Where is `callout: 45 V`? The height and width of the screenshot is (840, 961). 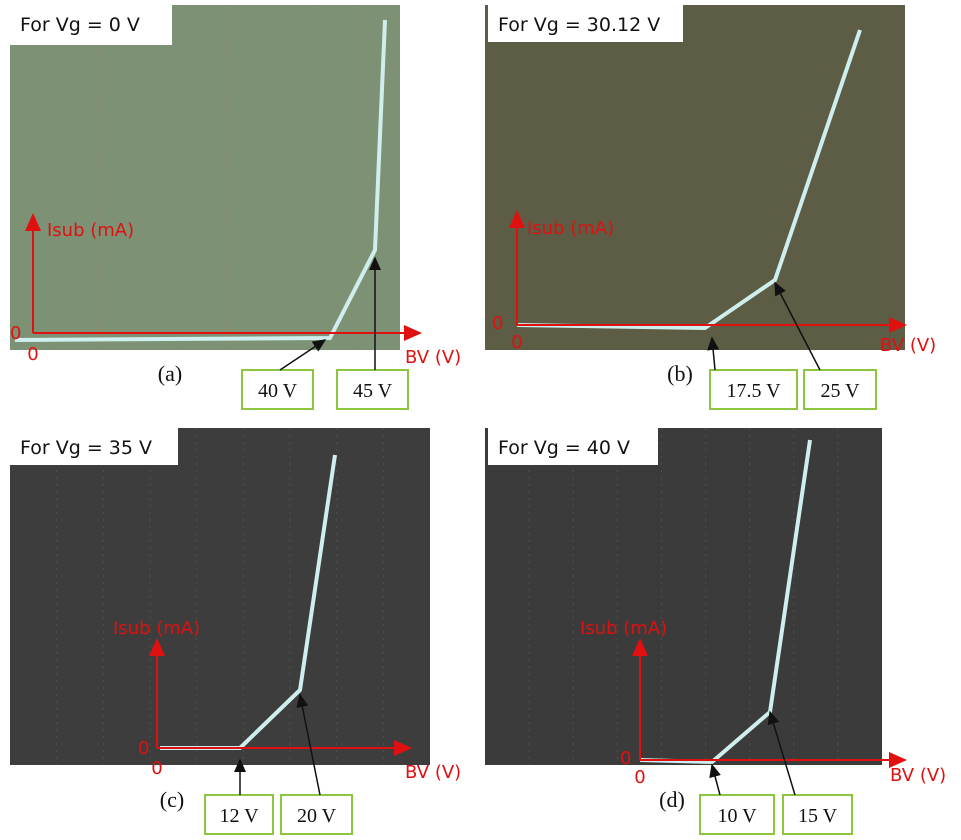 callout: 45 V is located at coordinates (373, 391).